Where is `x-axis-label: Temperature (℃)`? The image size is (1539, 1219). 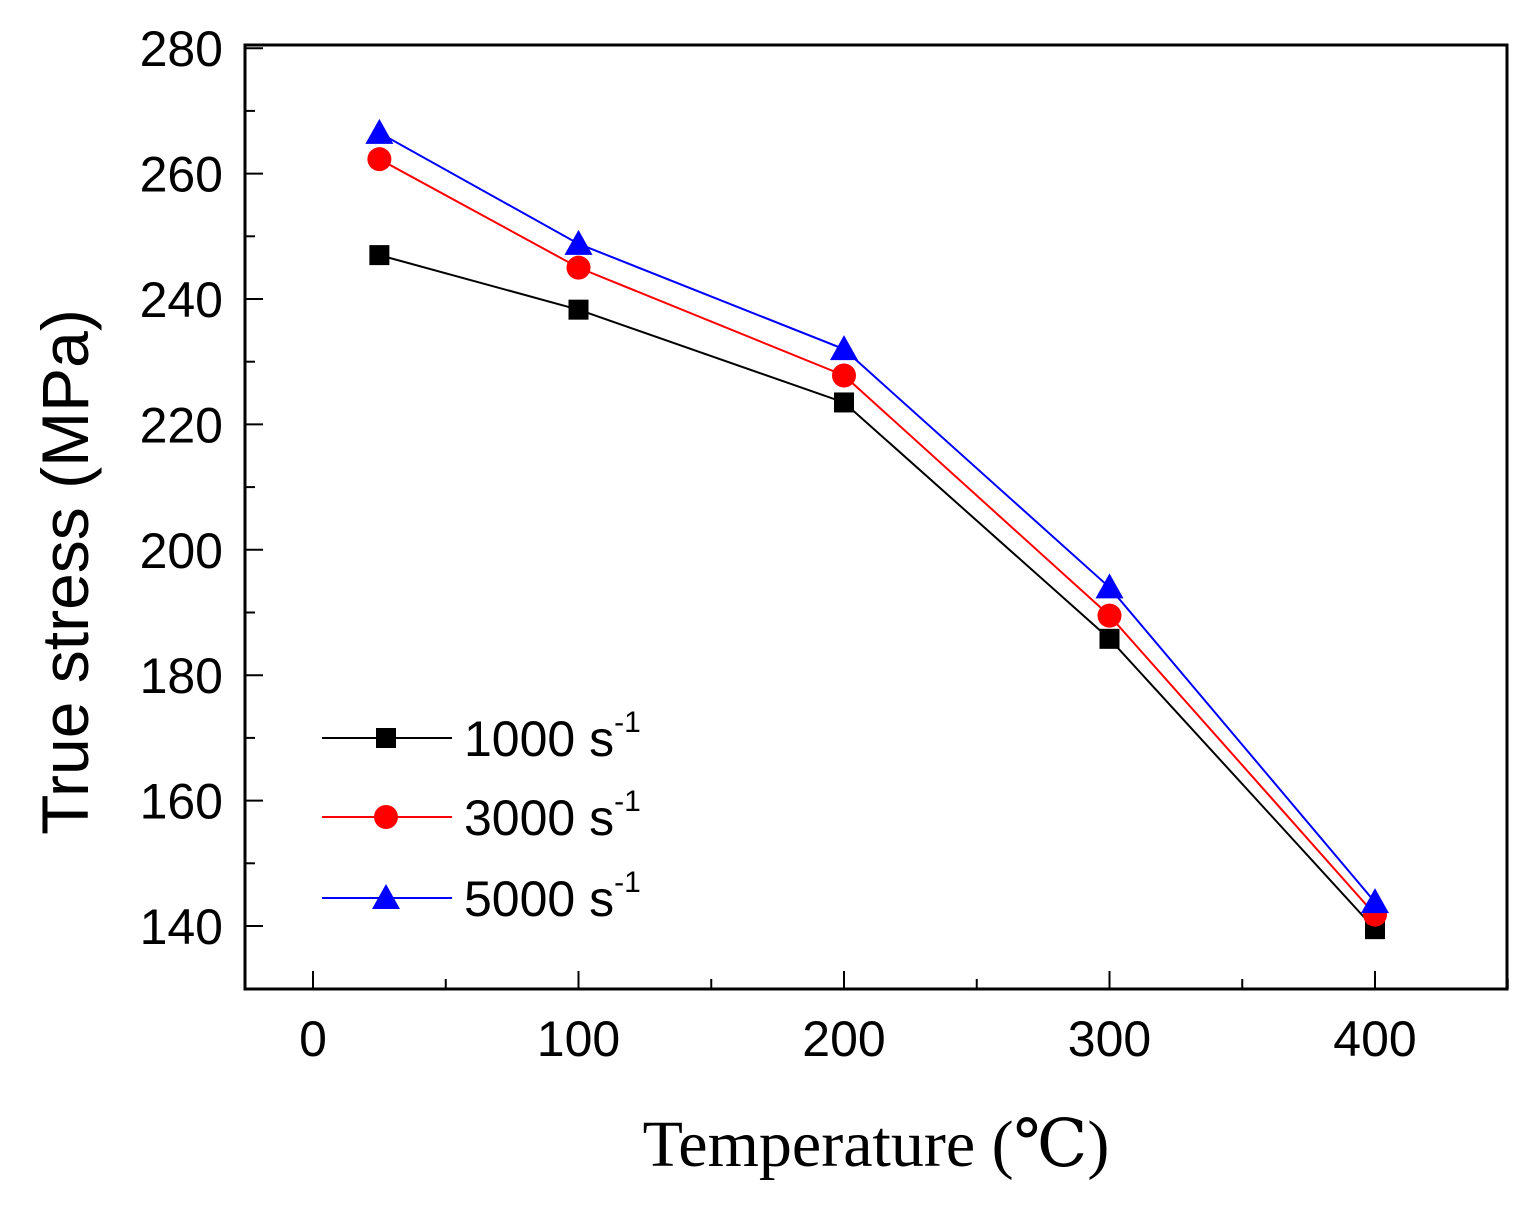
x-axis-label: Temperature (℃) is located at coordinates (876, 1144).